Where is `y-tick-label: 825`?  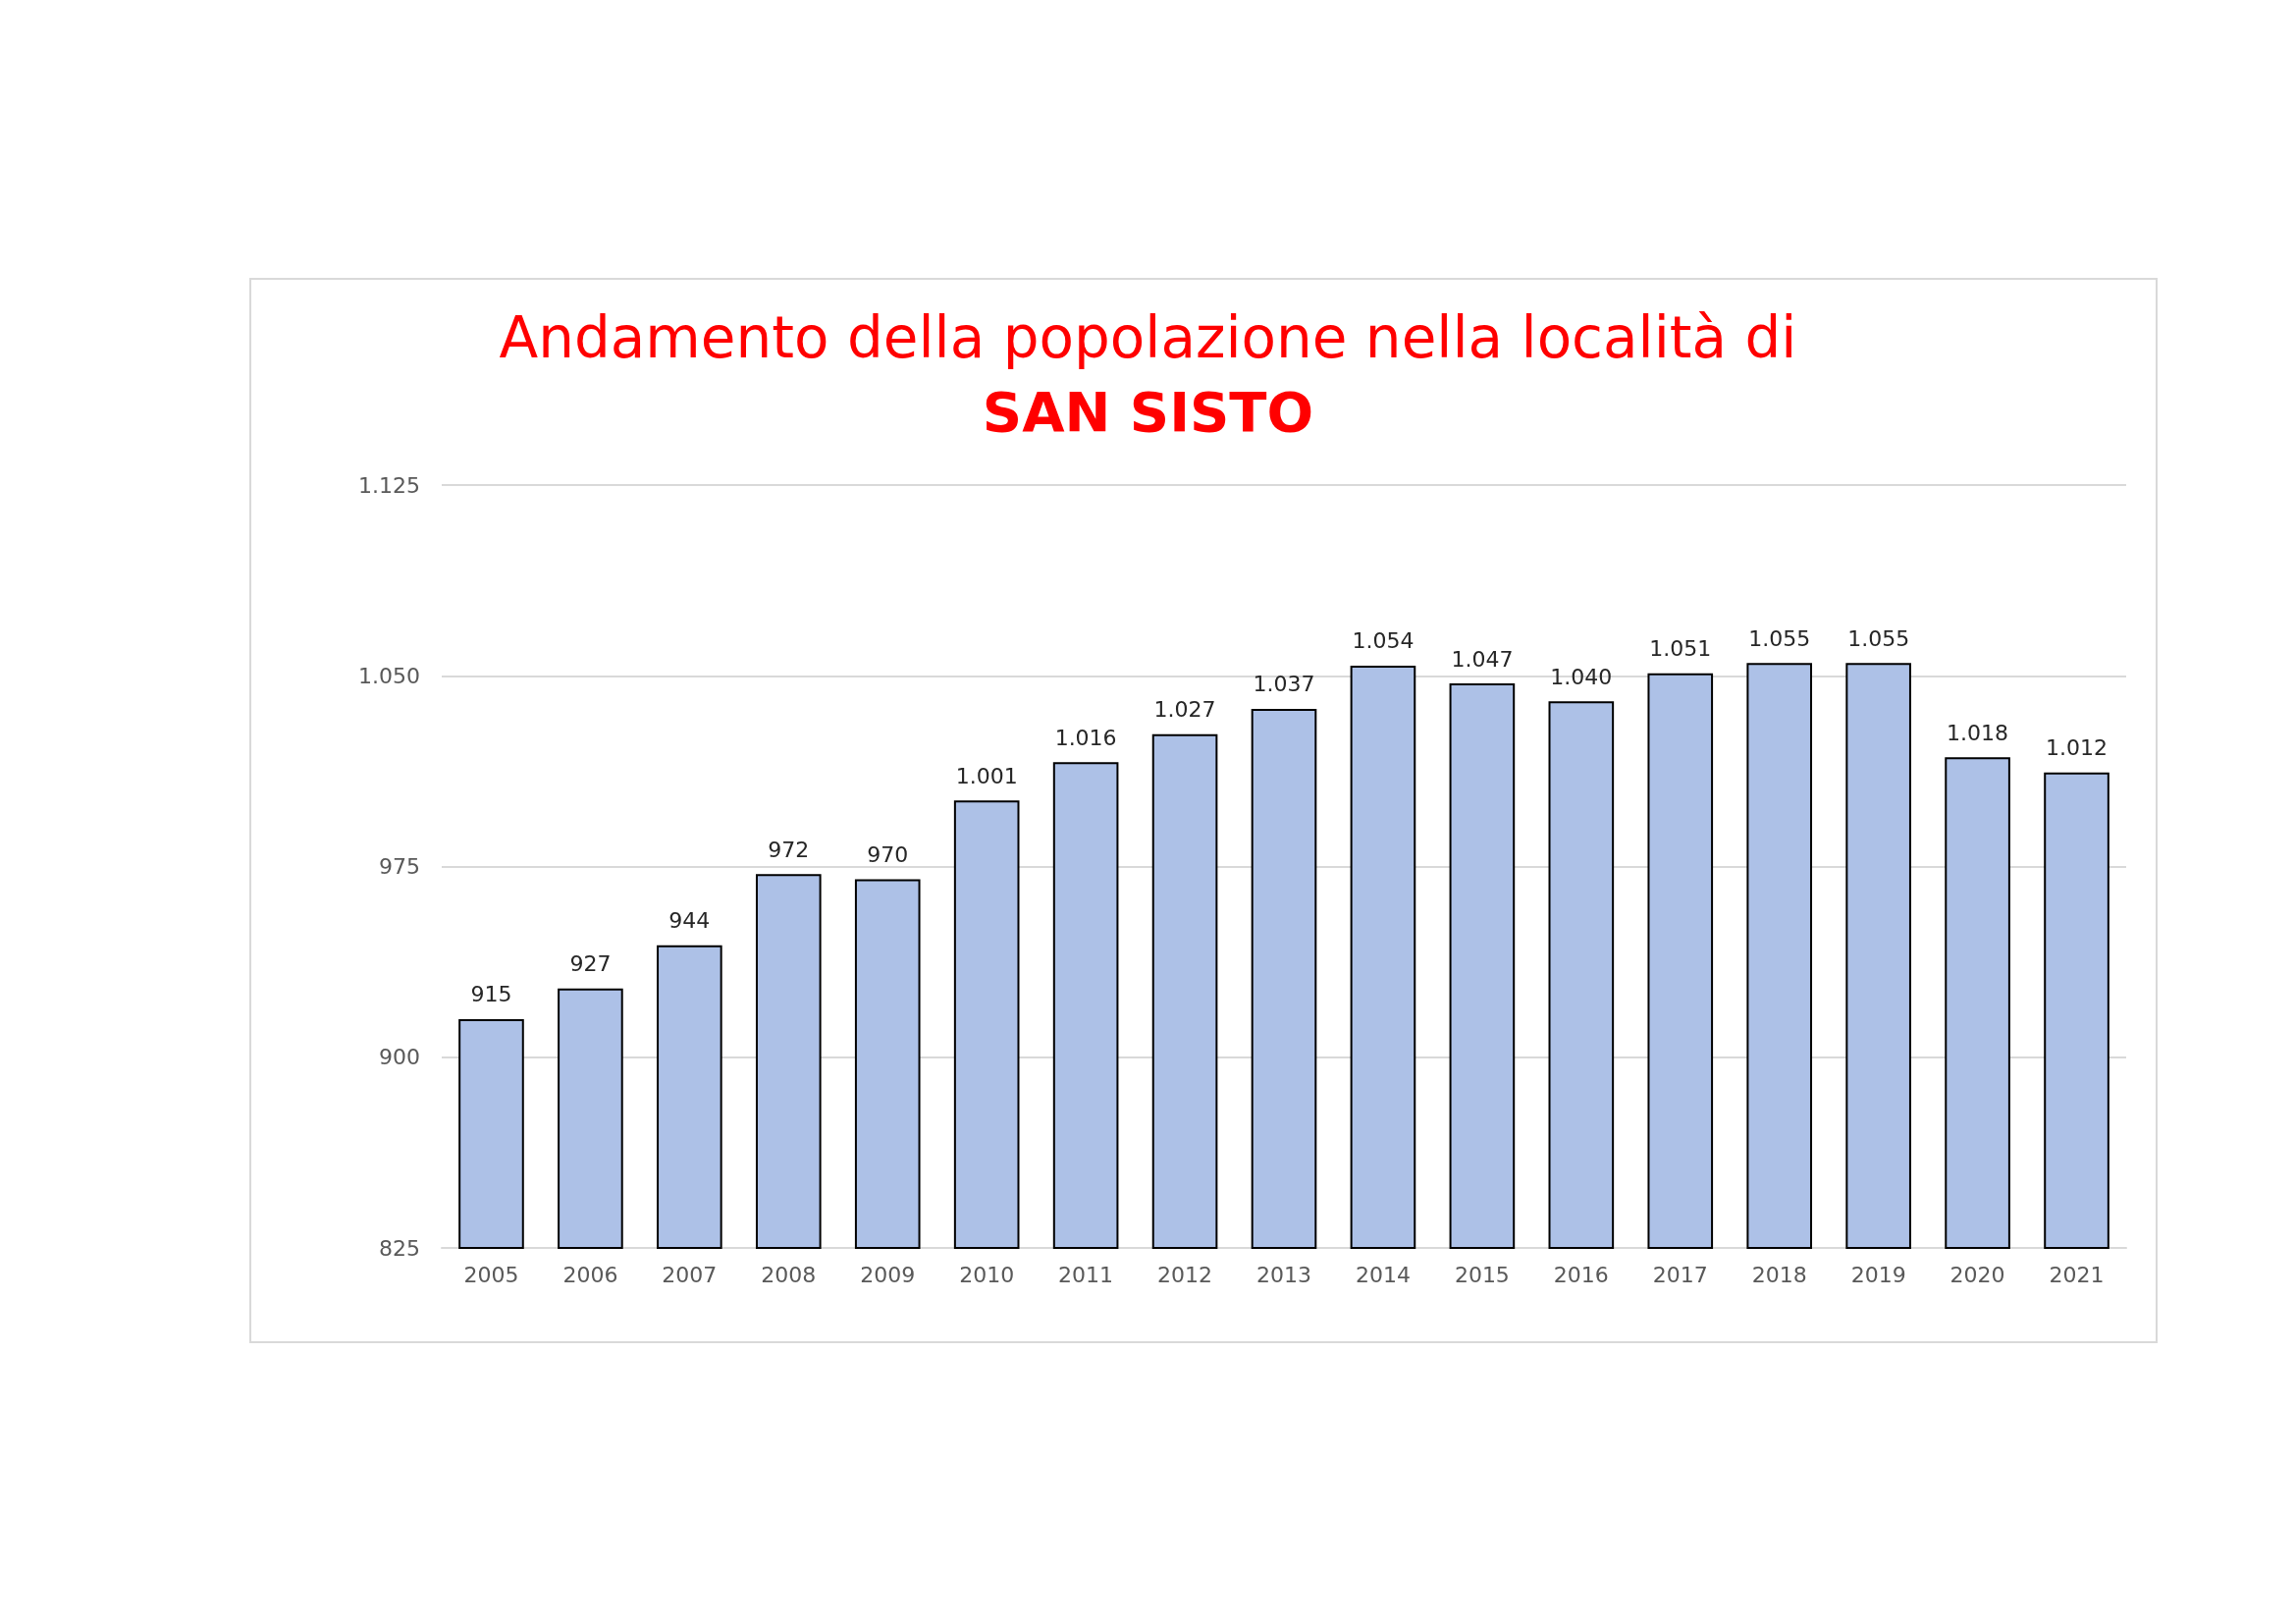 y-tick-label: 825 is located at coordinates (399, 1248).